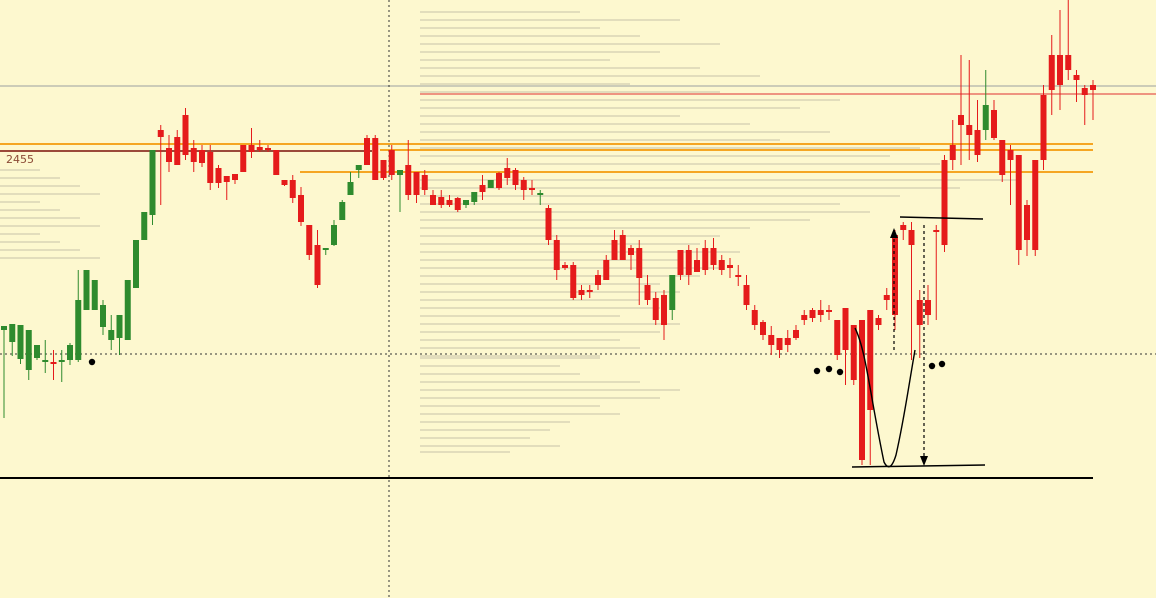  I want to click on hand-drawn-top, so click(941, 218).